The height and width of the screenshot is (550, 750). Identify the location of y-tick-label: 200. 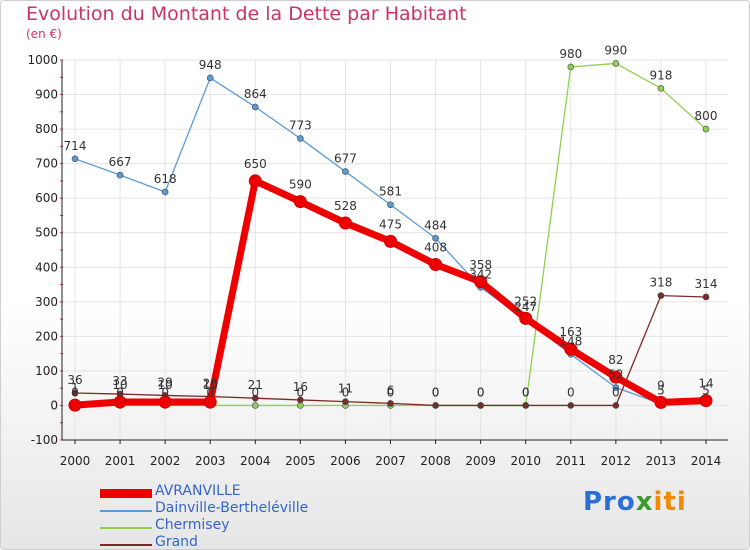
(46, 336).